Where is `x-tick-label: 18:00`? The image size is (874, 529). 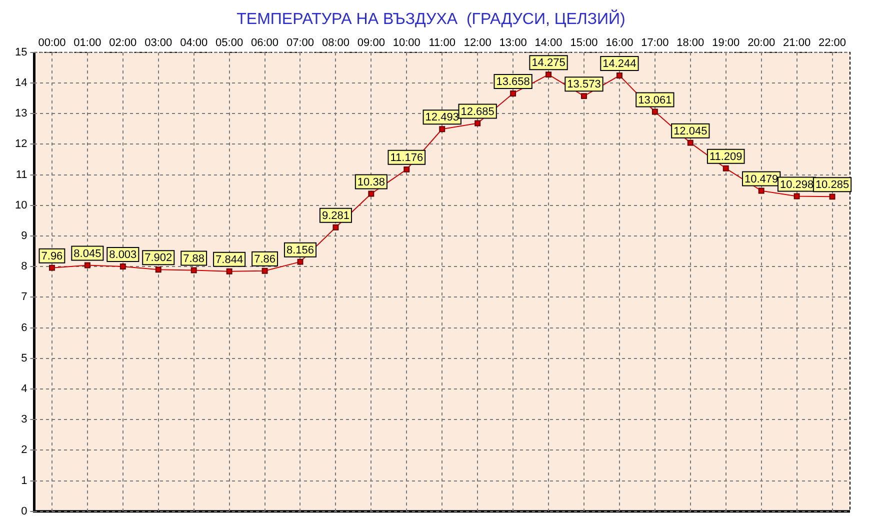
x-tick-label: 18:00 is located at coordinates (690, 42).